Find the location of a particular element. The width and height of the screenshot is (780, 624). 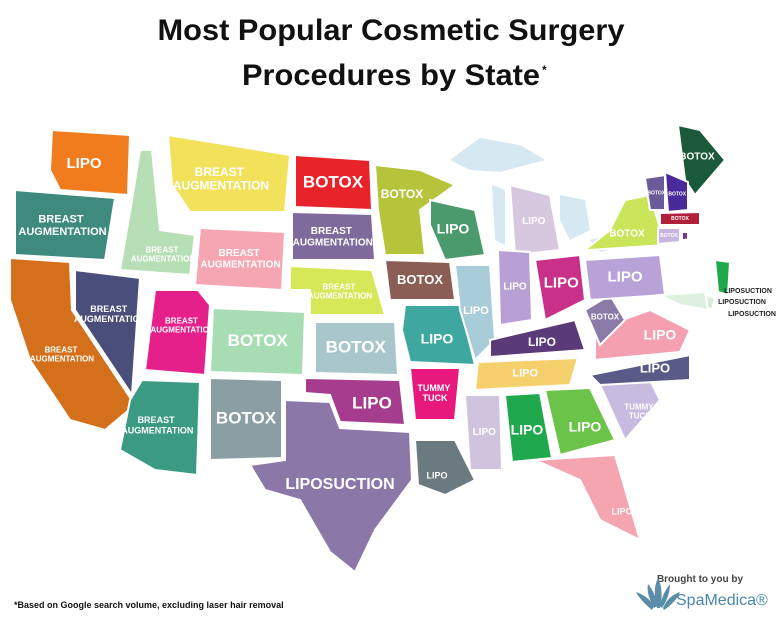

title-line: Most Popular Cosmetic Surgery is located at coordinates (391, 30).